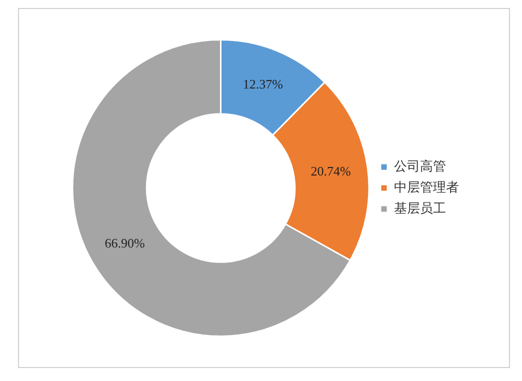 The width and height of the screenshot is (522, 381). What do you see at coordinates (331, 171) in the screenshot?
I see `data-label: 20.74%` at bounding box center [331, 171].